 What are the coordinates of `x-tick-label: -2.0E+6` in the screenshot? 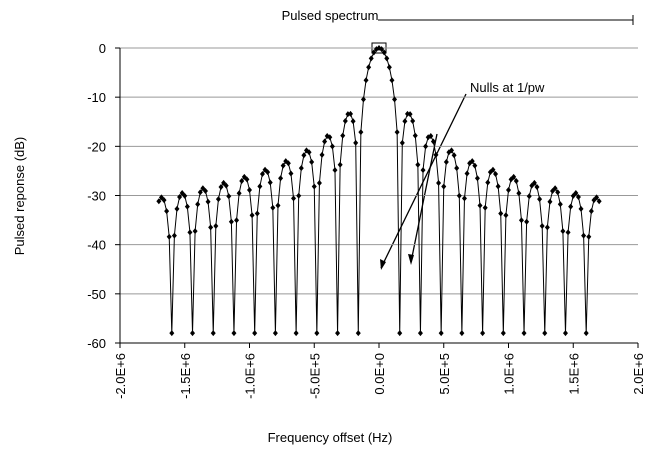 It's located at (120, 376).